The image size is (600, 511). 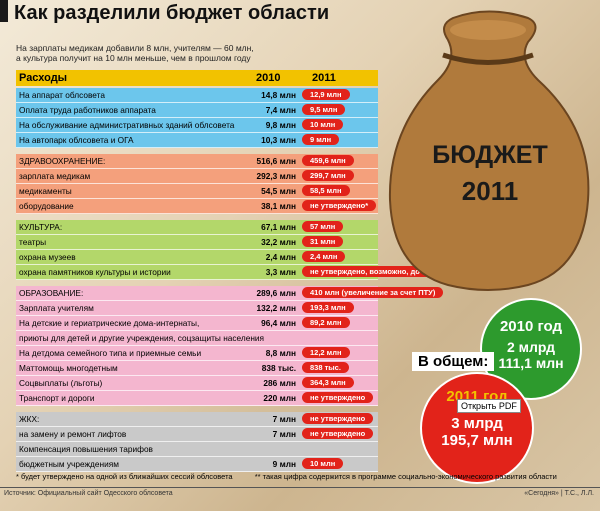 What do you see at coordinates (47, 257) in the screenshot?
I see `row-label: охрана музеев` at bounding box center [47, 257].